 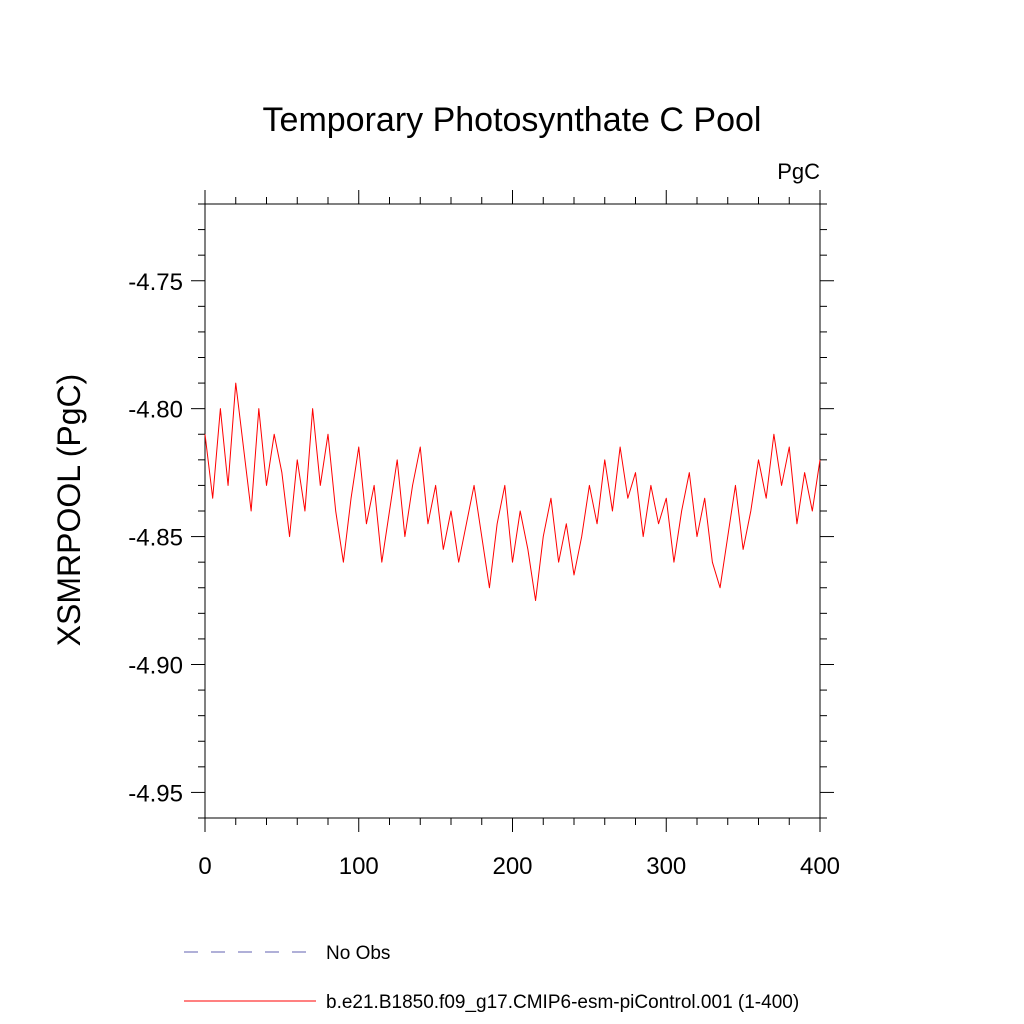 What do you see at coordinates (666, 866) in the screenshot?
I see `x-tick-label: 300` at bounding box center [666, 866].